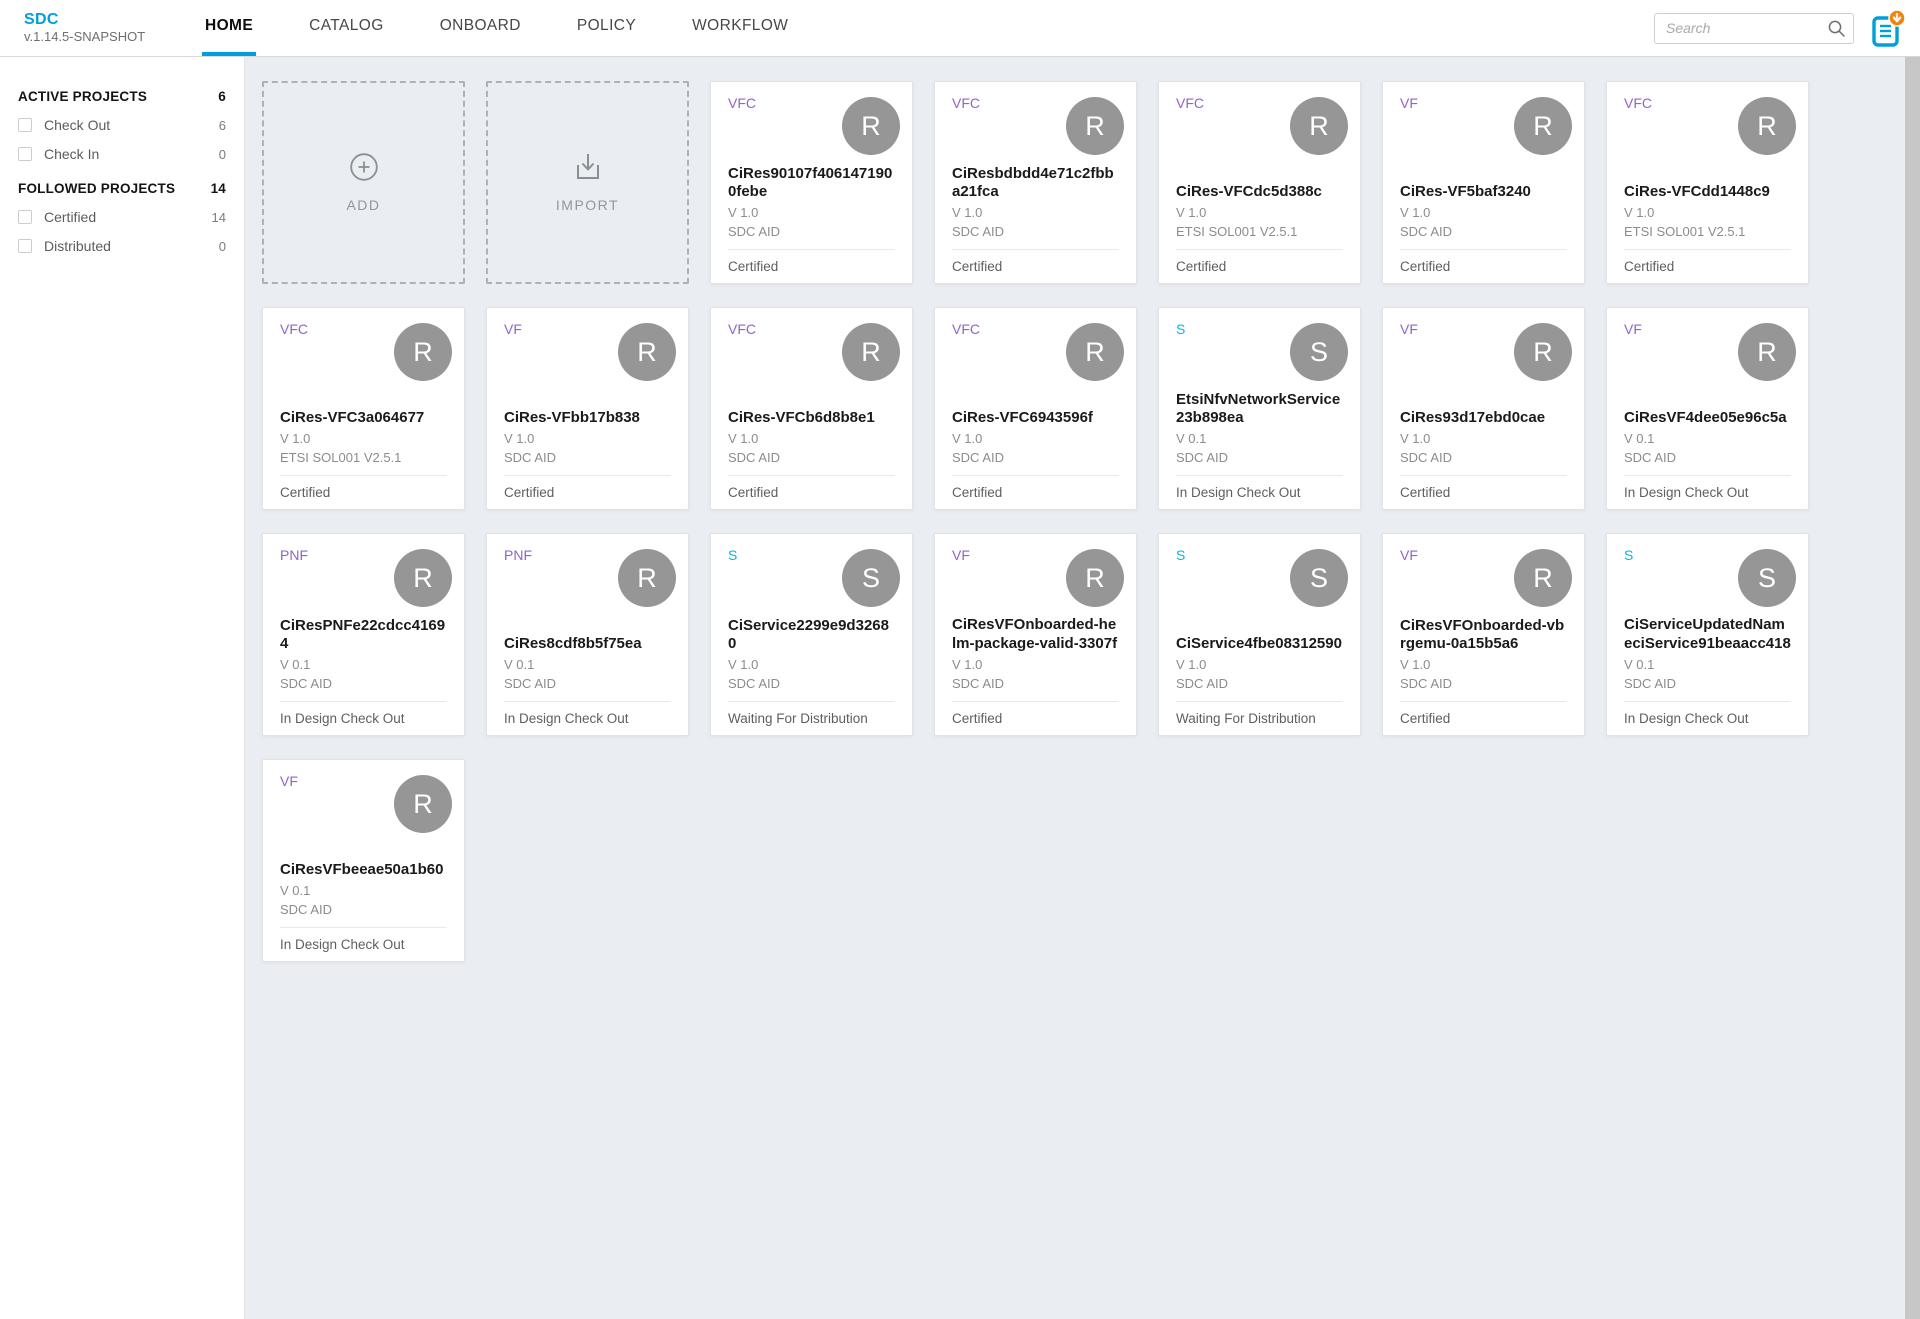  What do you see at coordinates (218, 217) in the screenshot?
I see `filter-count: 14` at bounding box center [218, 217].